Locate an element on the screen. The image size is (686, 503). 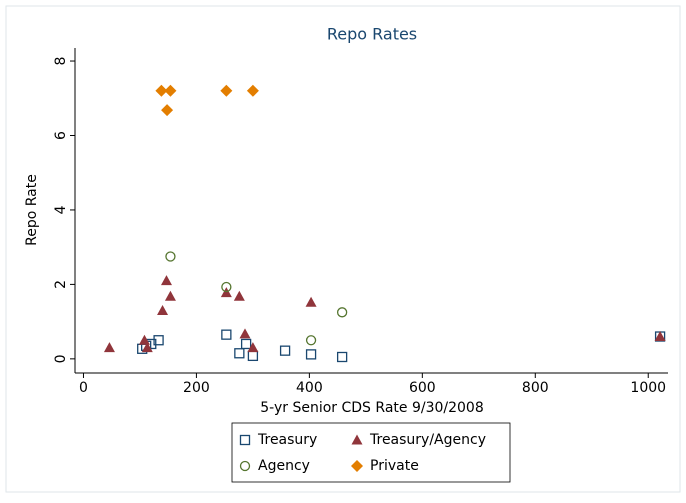
legend-label: Private is located at coordinates (394, 466).